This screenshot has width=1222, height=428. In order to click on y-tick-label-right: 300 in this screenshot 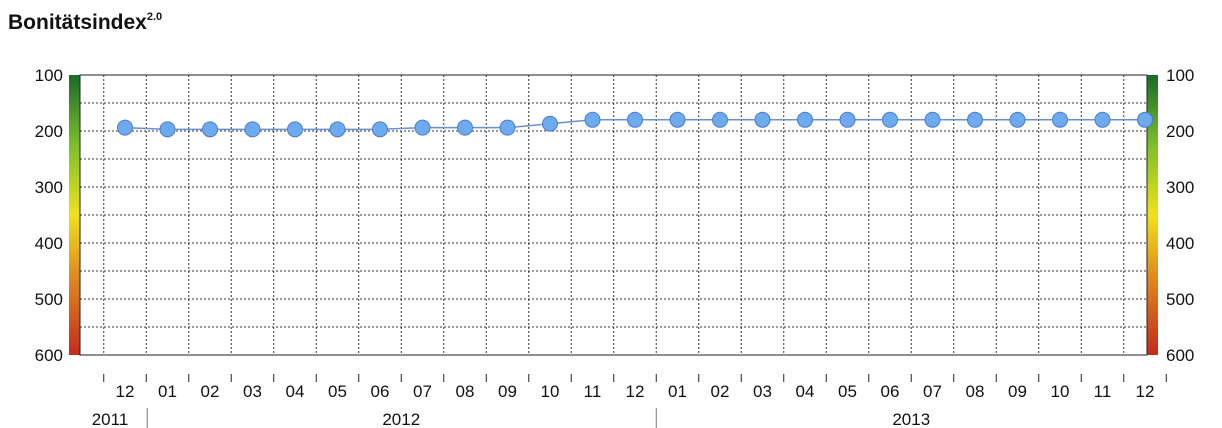, I will do `click(1180, 187)`.